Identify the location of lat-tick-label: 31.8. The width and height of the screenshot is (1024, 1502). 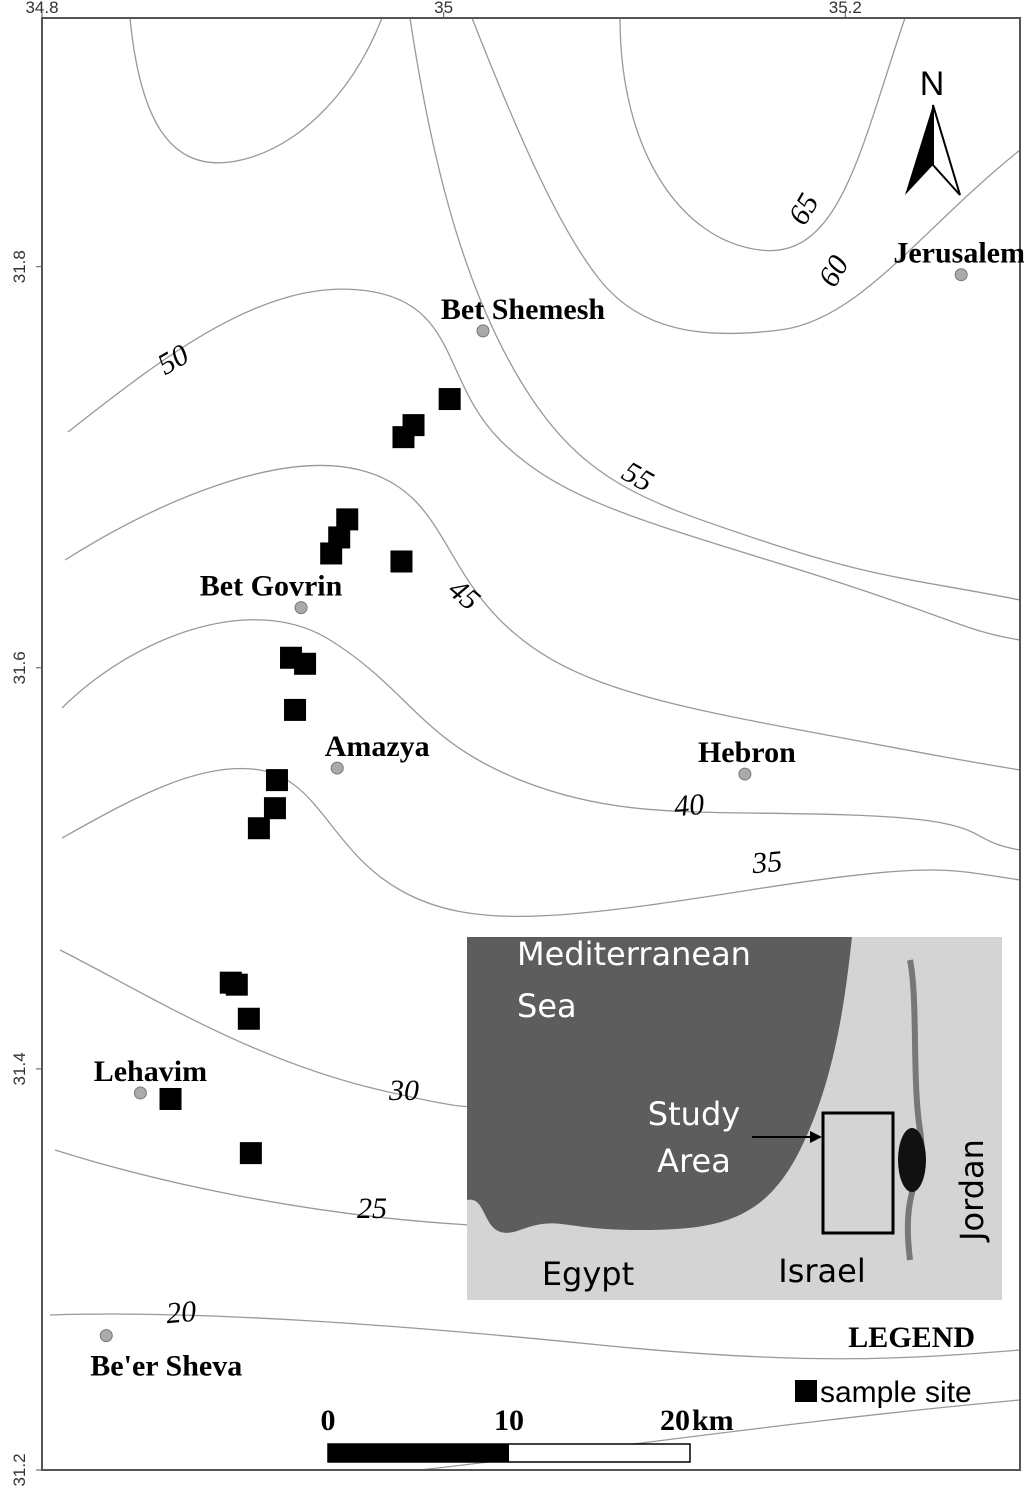
(19, 266).